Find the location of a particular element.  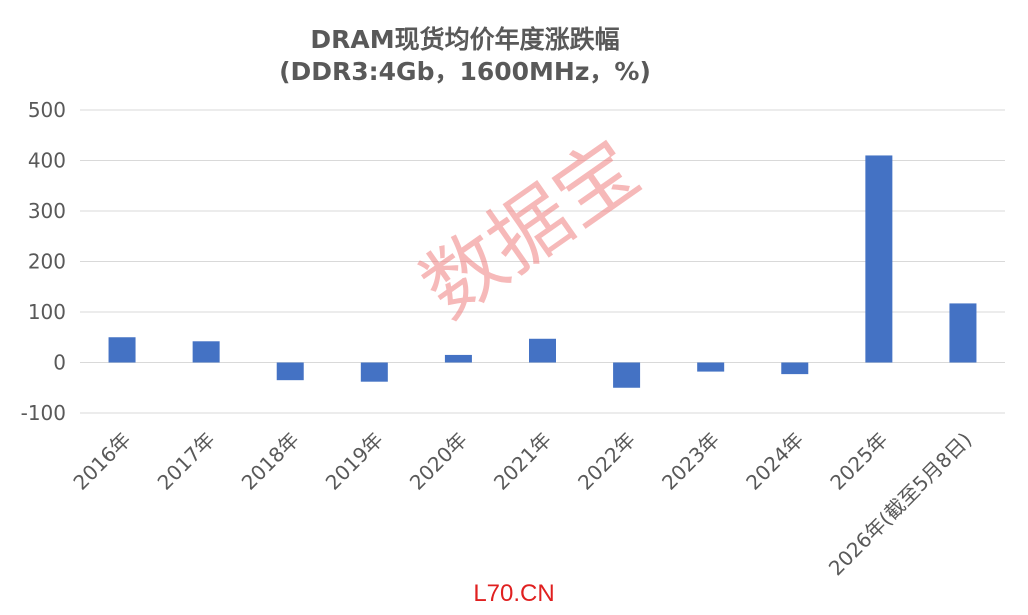

chart-title: DRAM现货均价年度涨跌幅 is located at coordinates (465, 39).